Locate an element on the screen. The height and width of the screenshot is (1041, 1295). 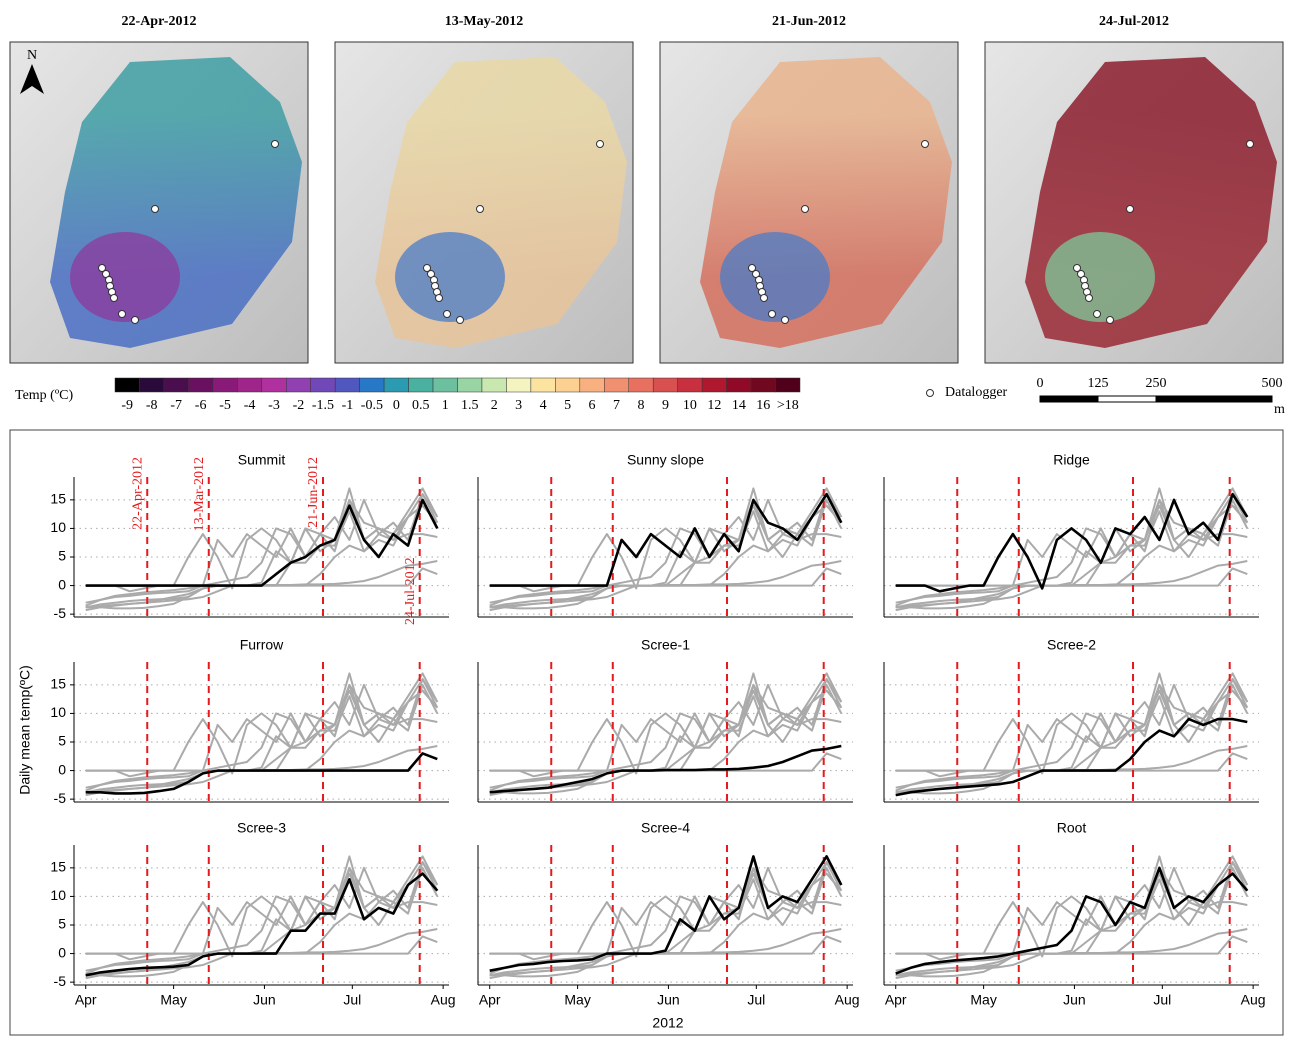
panel-title: Furrow is located at coordinates (262, 645).